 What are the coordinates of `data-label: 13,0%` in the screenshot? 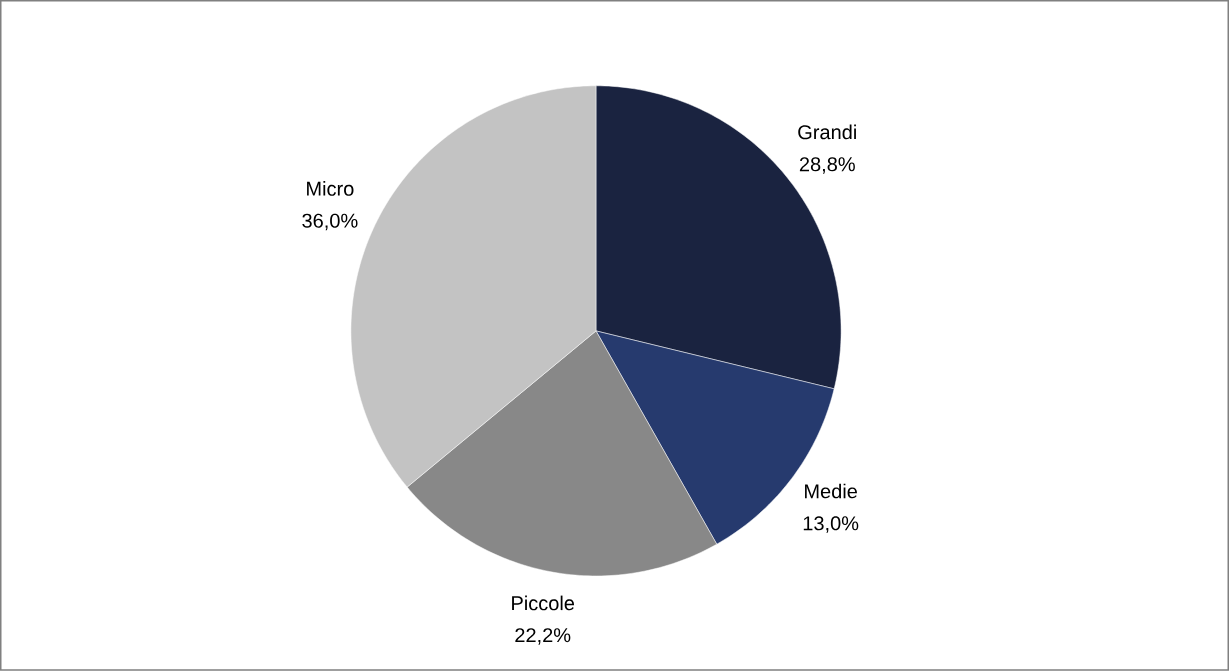 It's located at (831, 524).